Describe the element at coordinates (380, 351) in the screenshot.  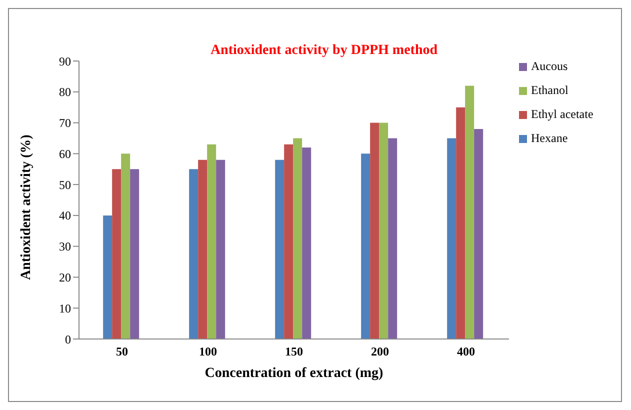
I see `x-tick-label: 200` at that location.